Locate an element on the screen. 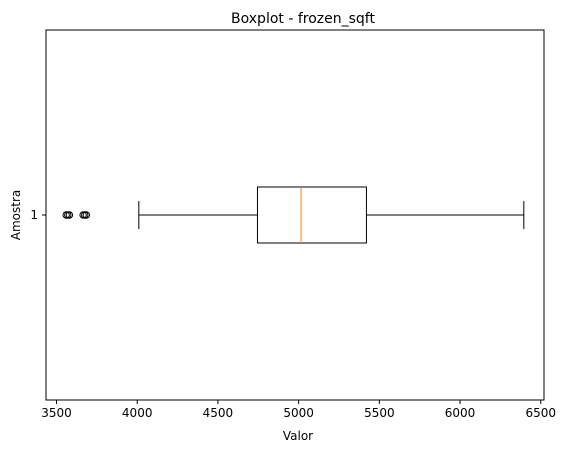 Image resolution: width=566 pixels, height=453 pixels. x-tick-label: 3500 is located at coordinates (56, 413).